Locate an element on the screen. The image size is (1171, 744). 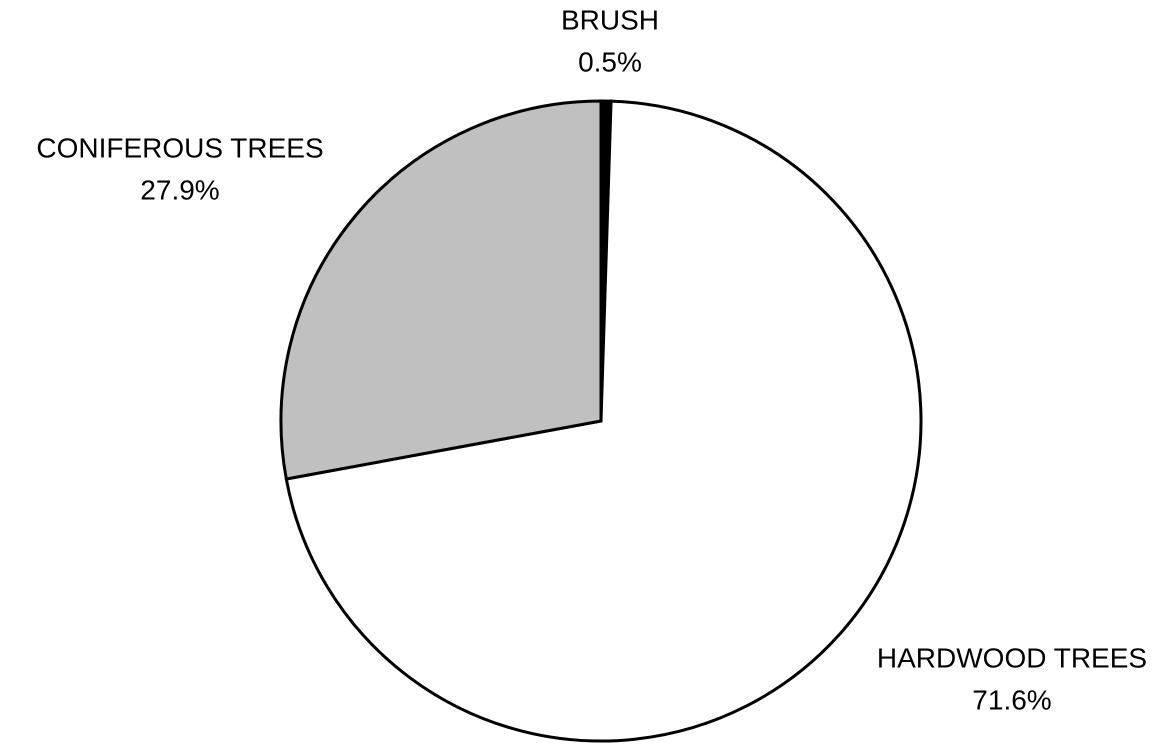
slice-label: CONIFEROUS TREES is located at coordinates (179, 147).